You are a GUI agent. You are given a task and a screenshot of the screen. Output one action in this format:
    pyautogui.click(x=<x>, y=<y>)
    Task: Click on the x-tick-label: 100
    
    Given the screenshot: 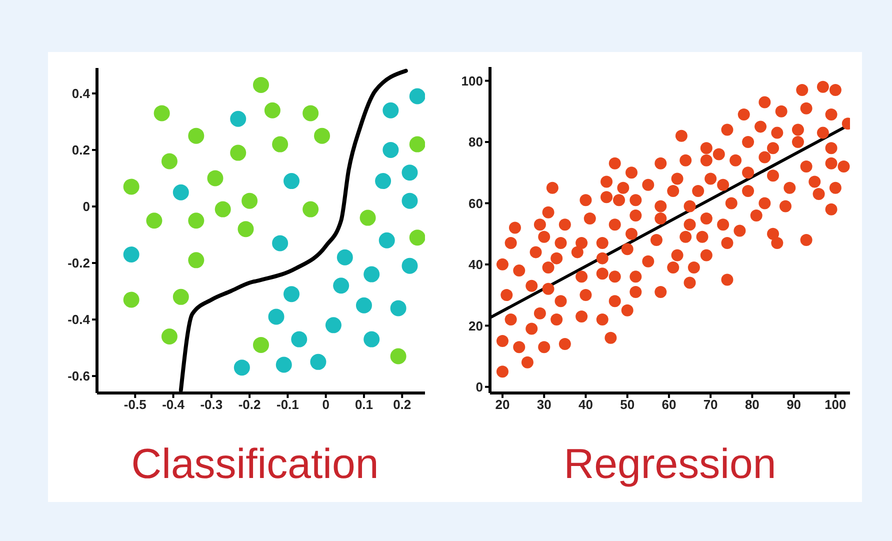 What is the action you would take?
    pyautogui.click(x=835, y=404)
    